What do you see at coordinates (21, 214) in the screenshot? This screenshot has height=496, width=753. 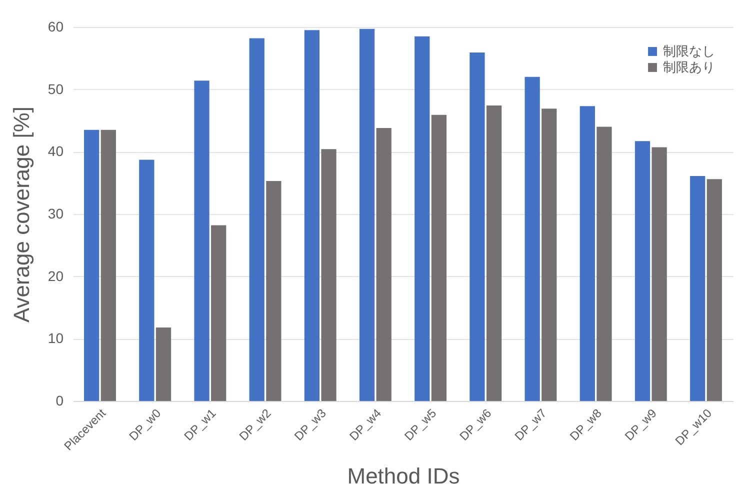 I see `y-axis-title: Average coverage [%]` at bounding box center [21, 214].